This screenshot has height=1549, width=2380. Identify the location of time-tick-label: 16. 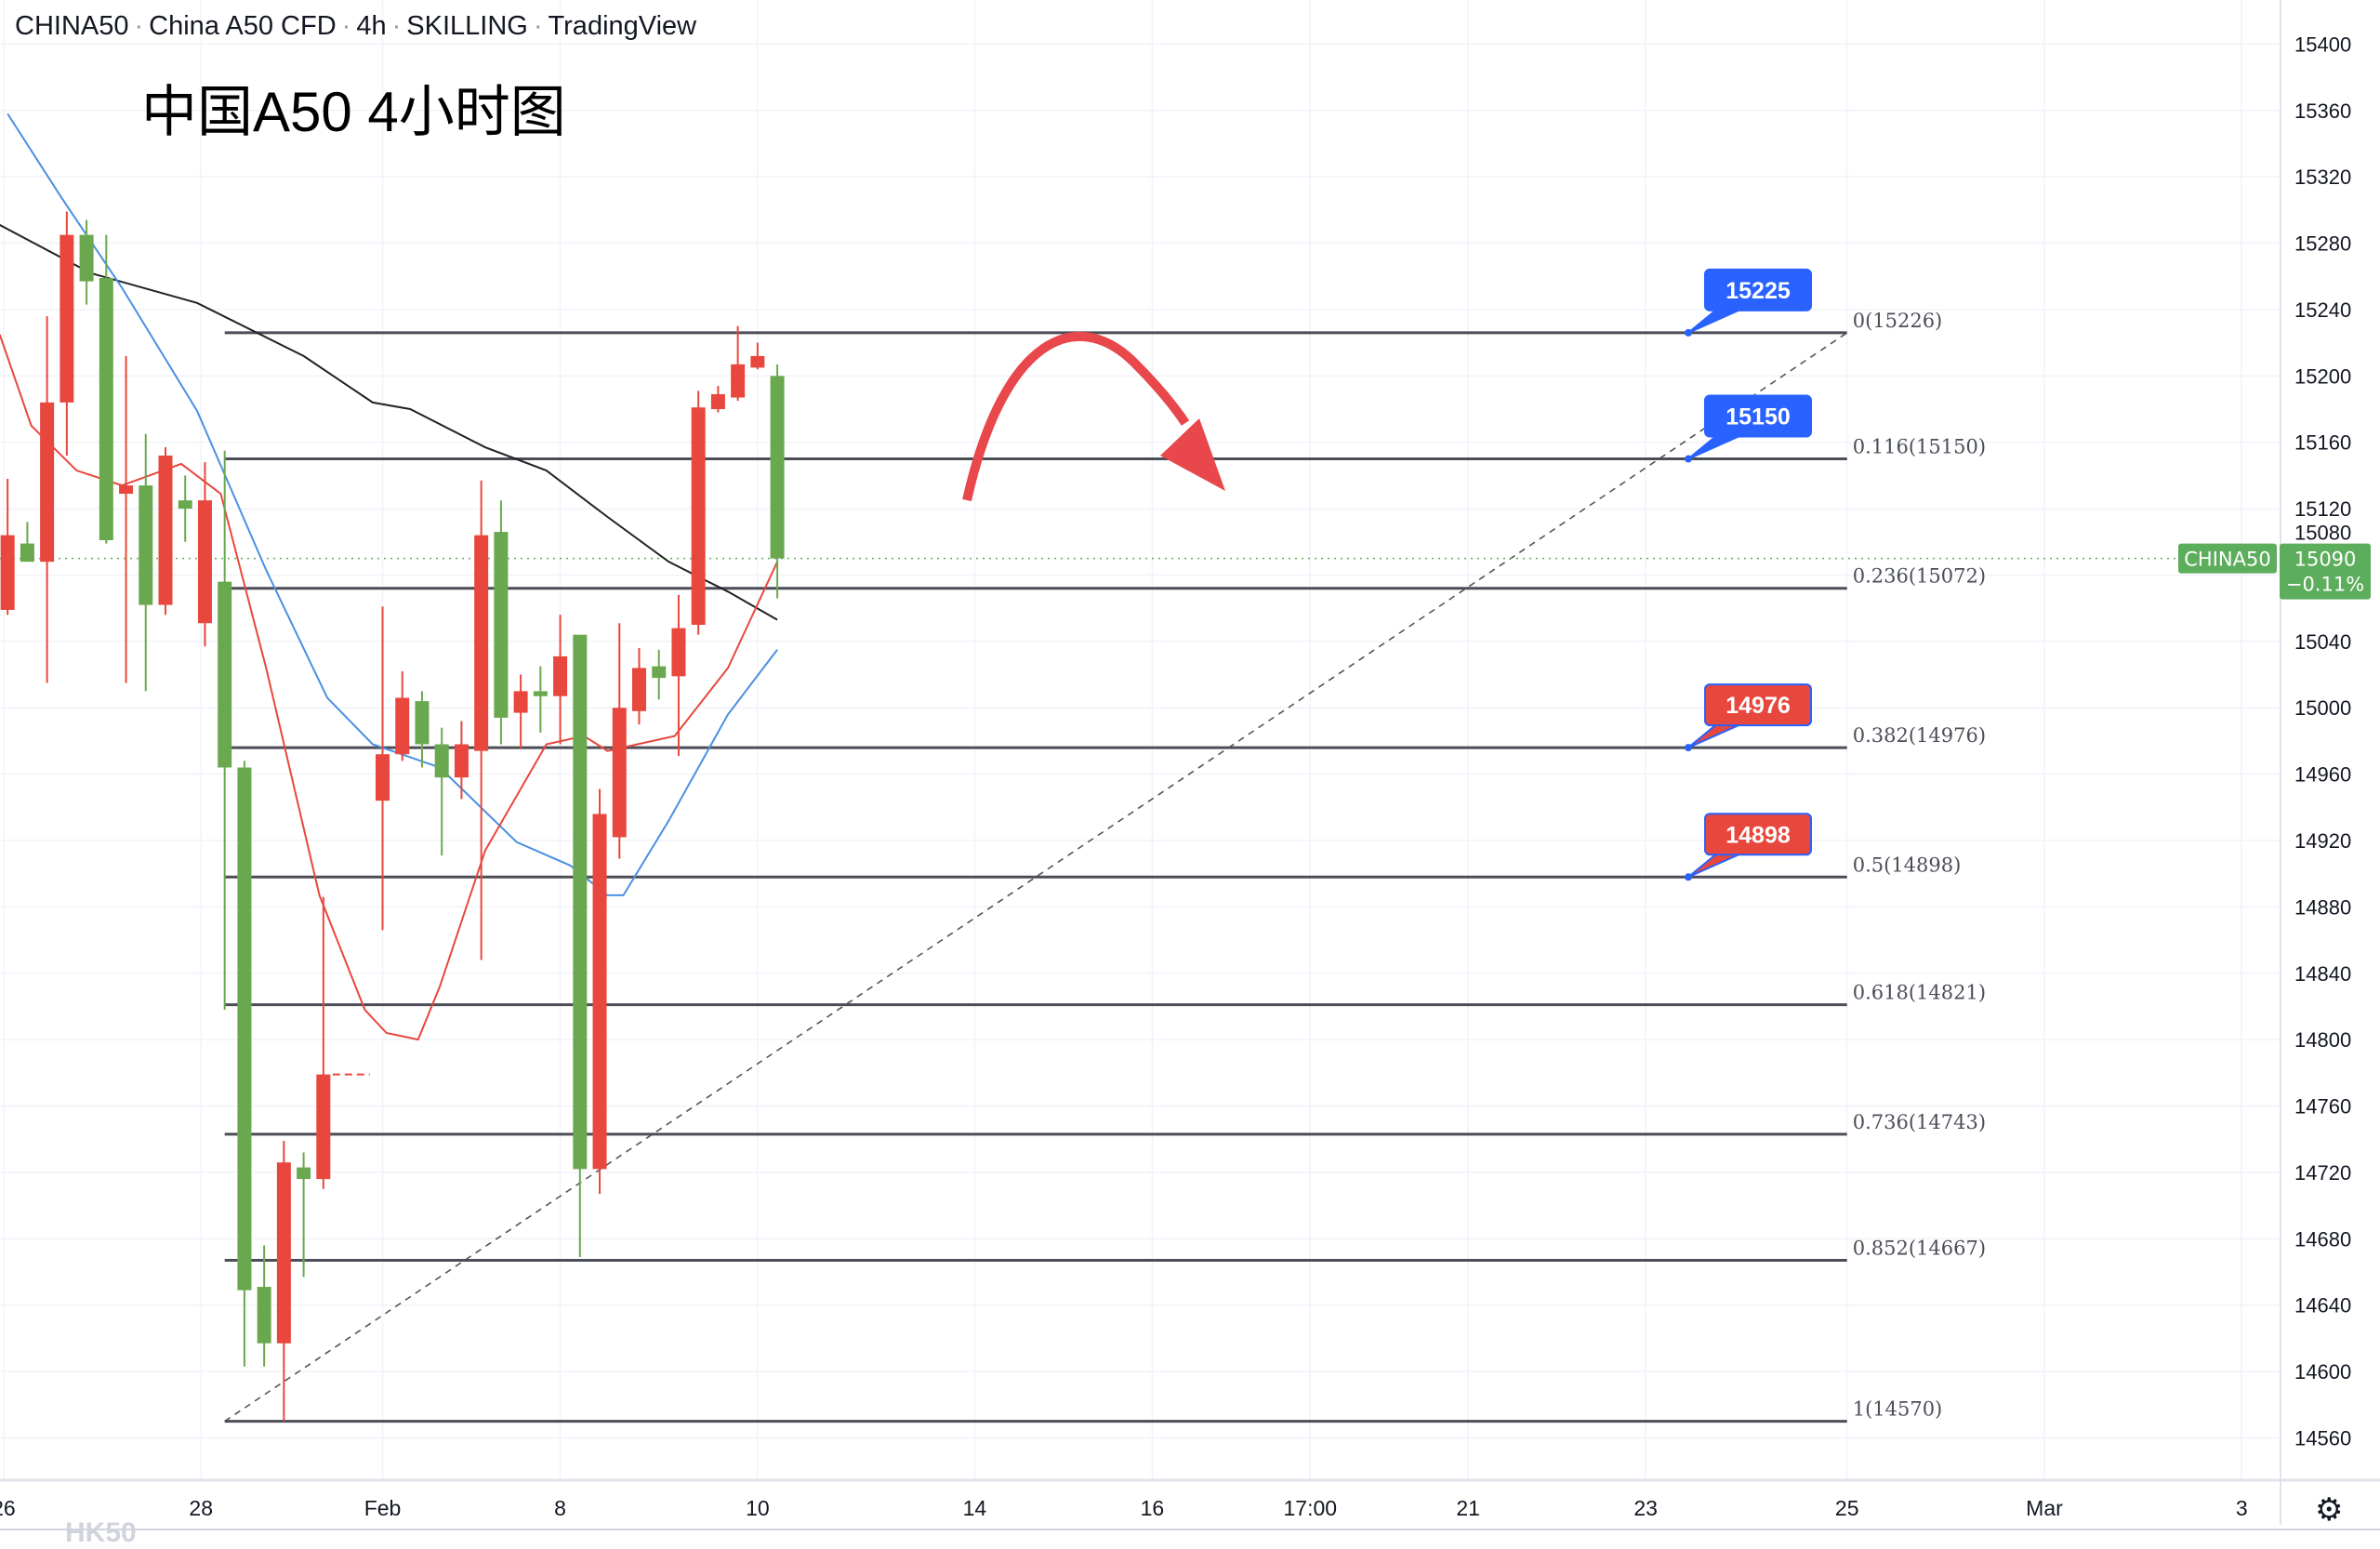
(1153, 1508).